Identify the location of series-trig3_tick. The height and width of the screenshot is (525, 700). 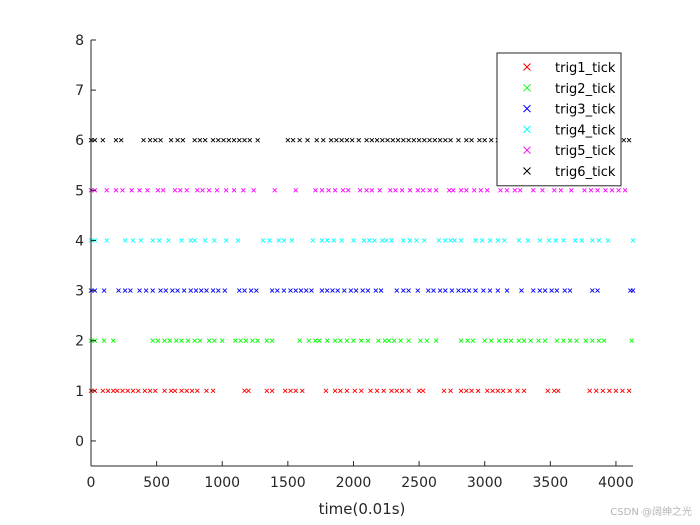
(362, 290).